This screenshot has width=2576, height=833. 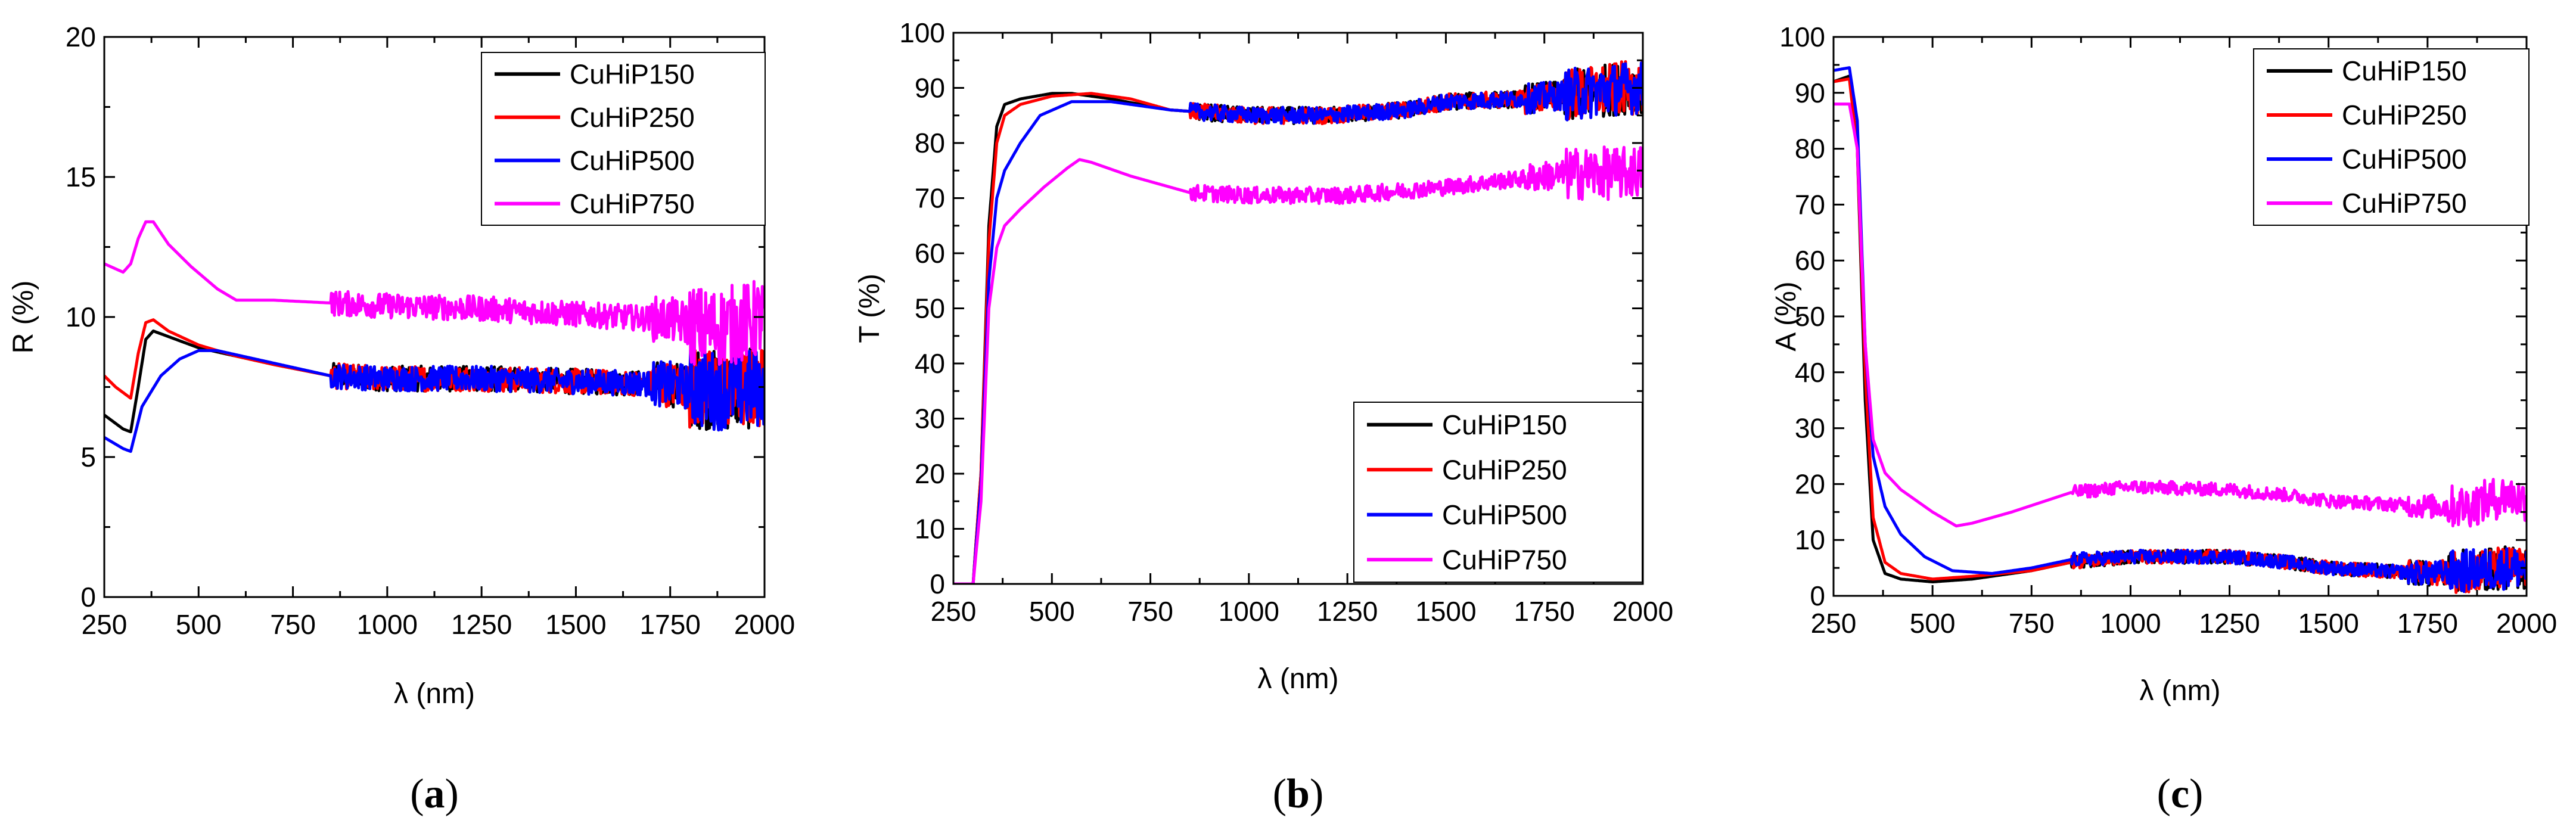 What do you see at coordinates (81, 176) in the screenshot?
I see `y-tick-label: 15` at bounding box center [81, 176].